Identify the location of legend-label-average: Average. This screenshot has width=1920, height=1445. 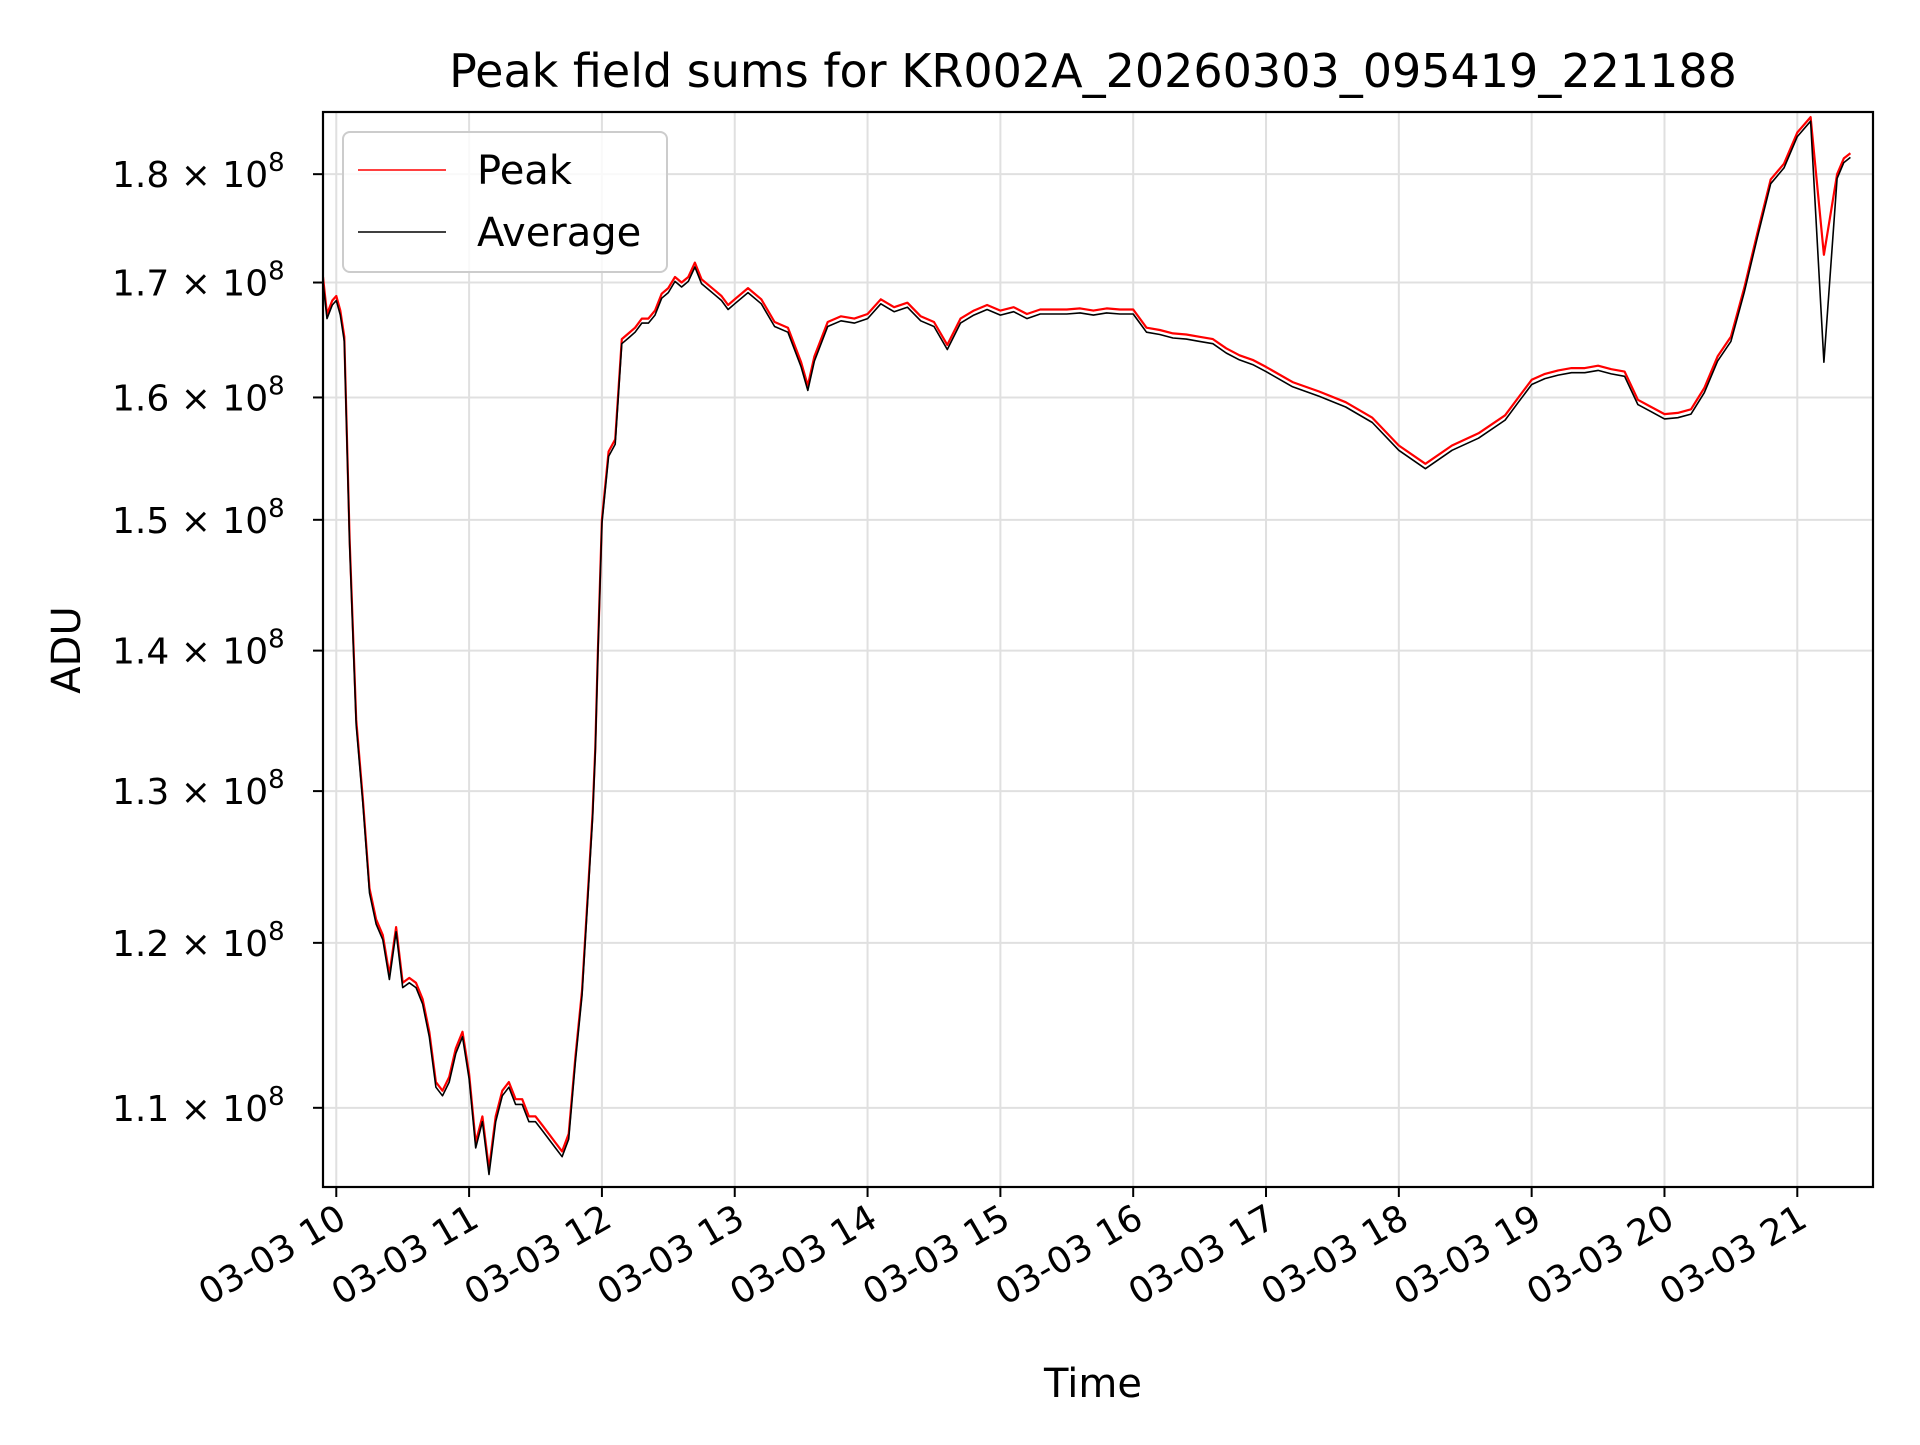
(559, 233).